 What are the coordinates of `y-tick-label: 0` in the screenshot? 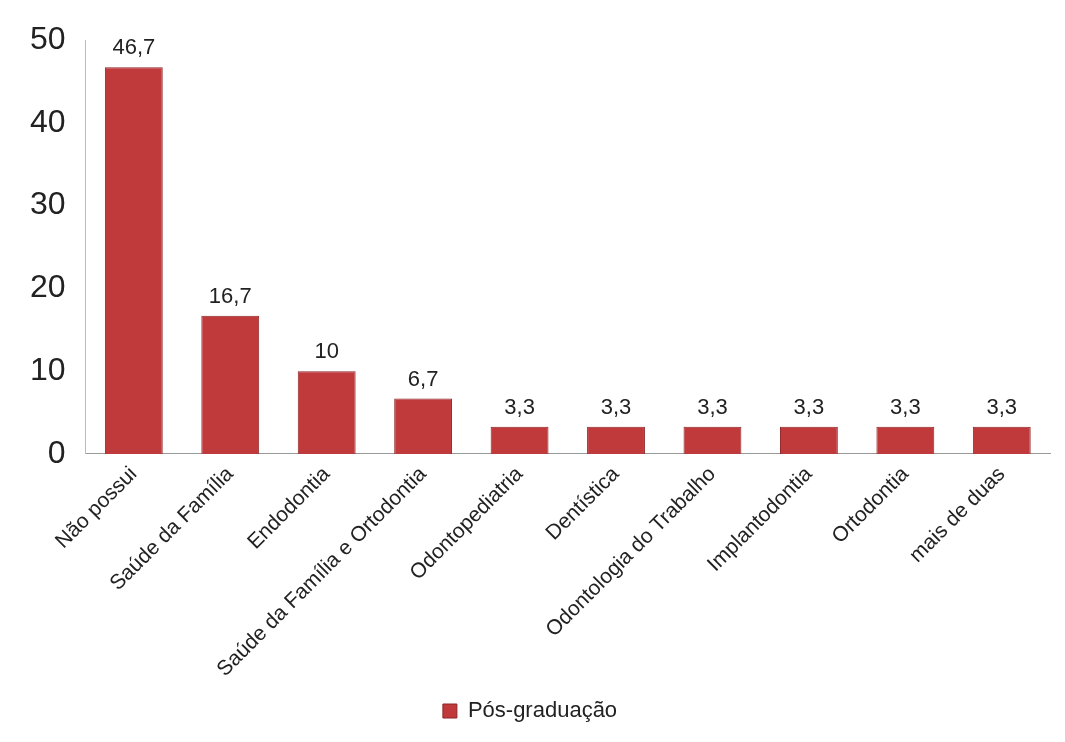 It's located at (56, 451).